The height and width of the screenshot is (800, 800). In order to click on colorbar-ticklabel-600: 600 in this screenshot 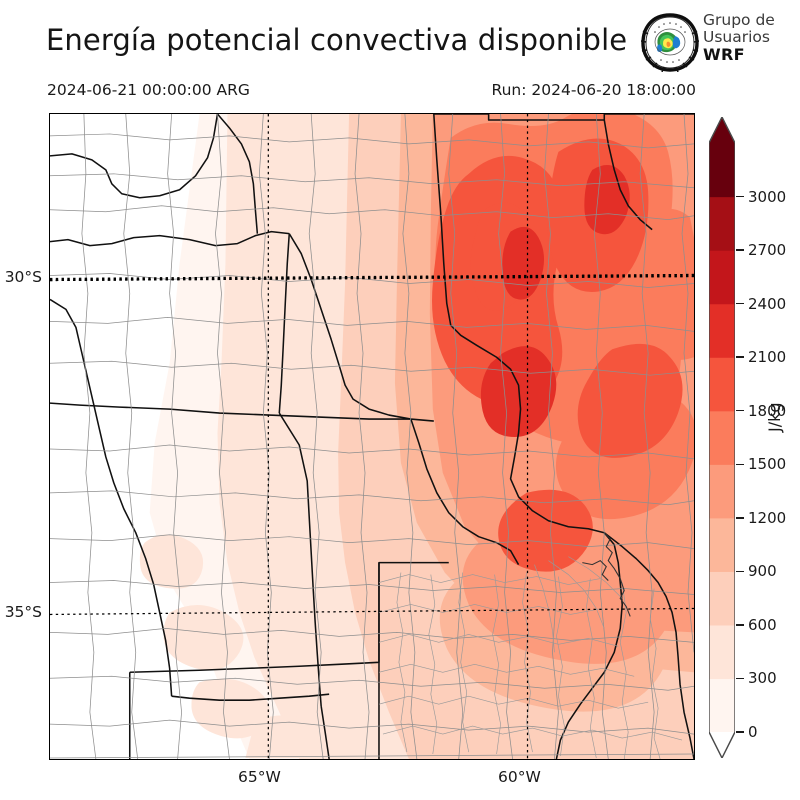, I will do `click(762, 624)`.